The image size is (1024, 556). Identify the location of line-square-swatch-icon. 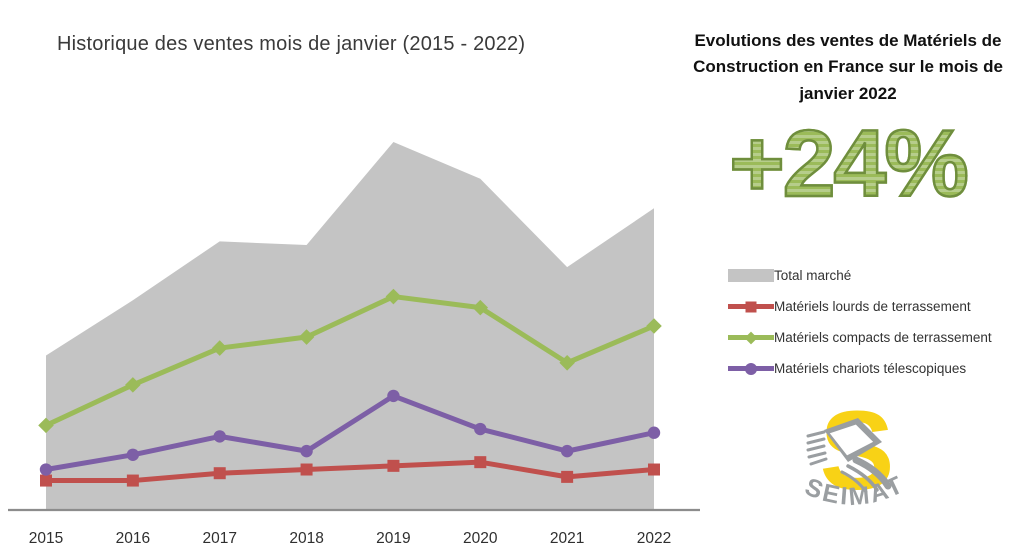
(751, 306).